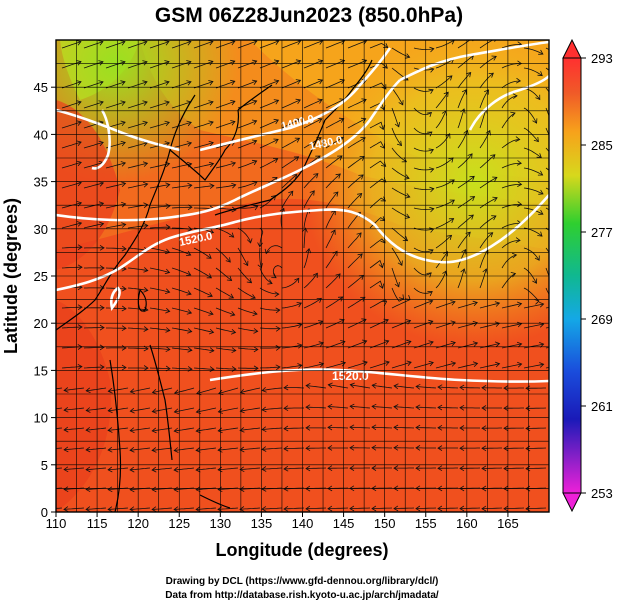 This screenshot has width=619, height=610. Describe the element at coordinates (44, 512) in the screenshot. I see `y-tick-label: 0` at that location.